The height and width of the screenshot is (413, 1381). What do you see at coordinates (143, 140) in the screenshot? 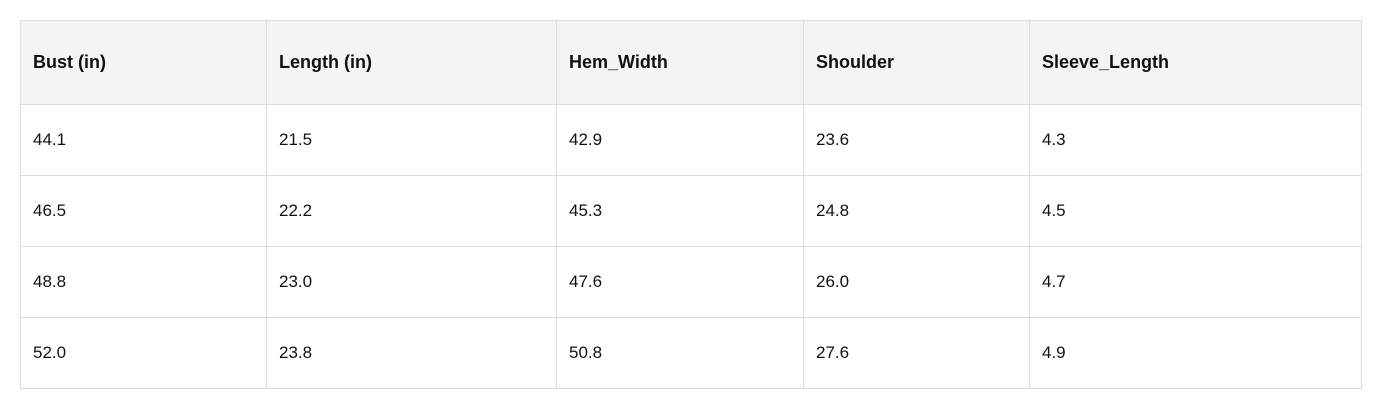
I see `table-cell: 44.1` at bounding box center [143, 140].